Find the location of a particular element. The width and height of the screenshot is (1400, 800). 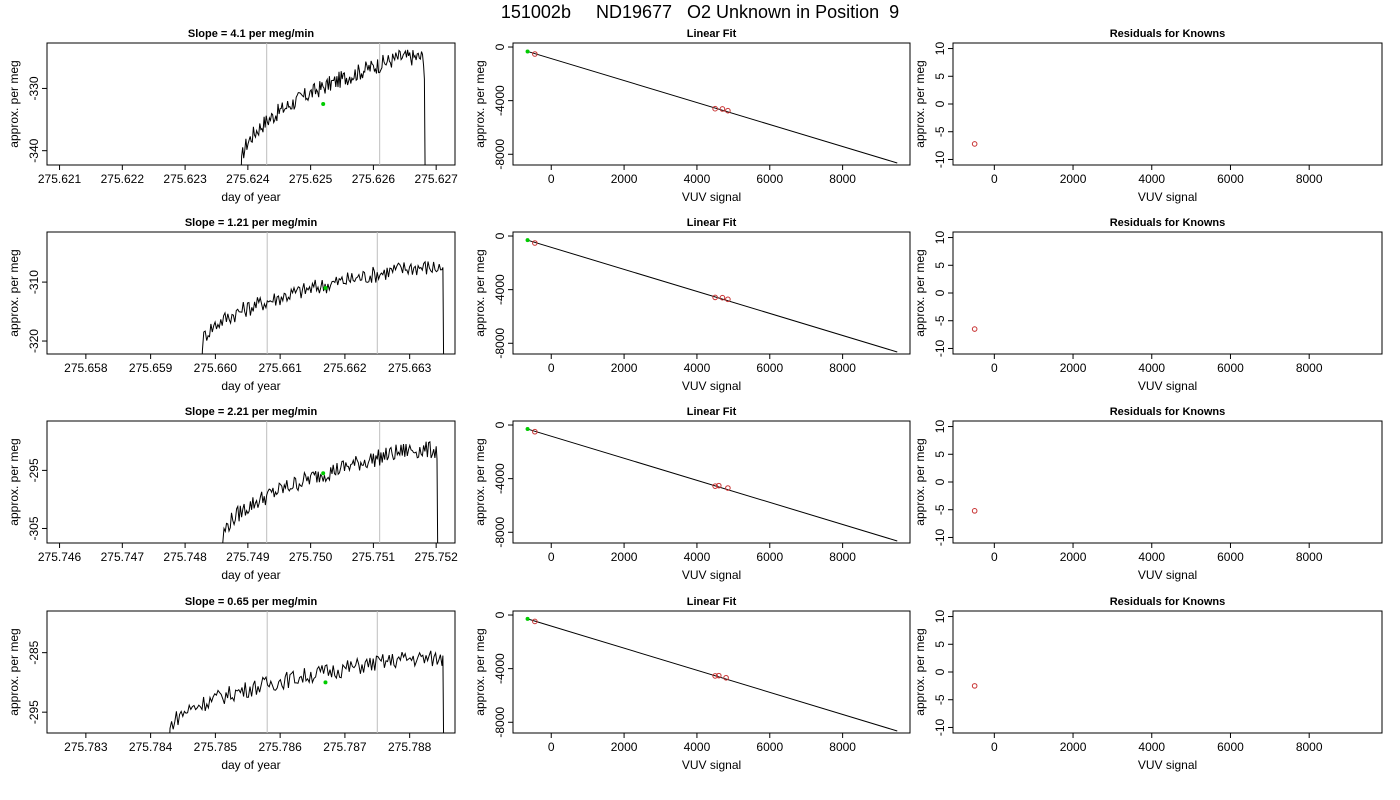

x-tick-label: 275.622 is located at coordinates (123, 179).